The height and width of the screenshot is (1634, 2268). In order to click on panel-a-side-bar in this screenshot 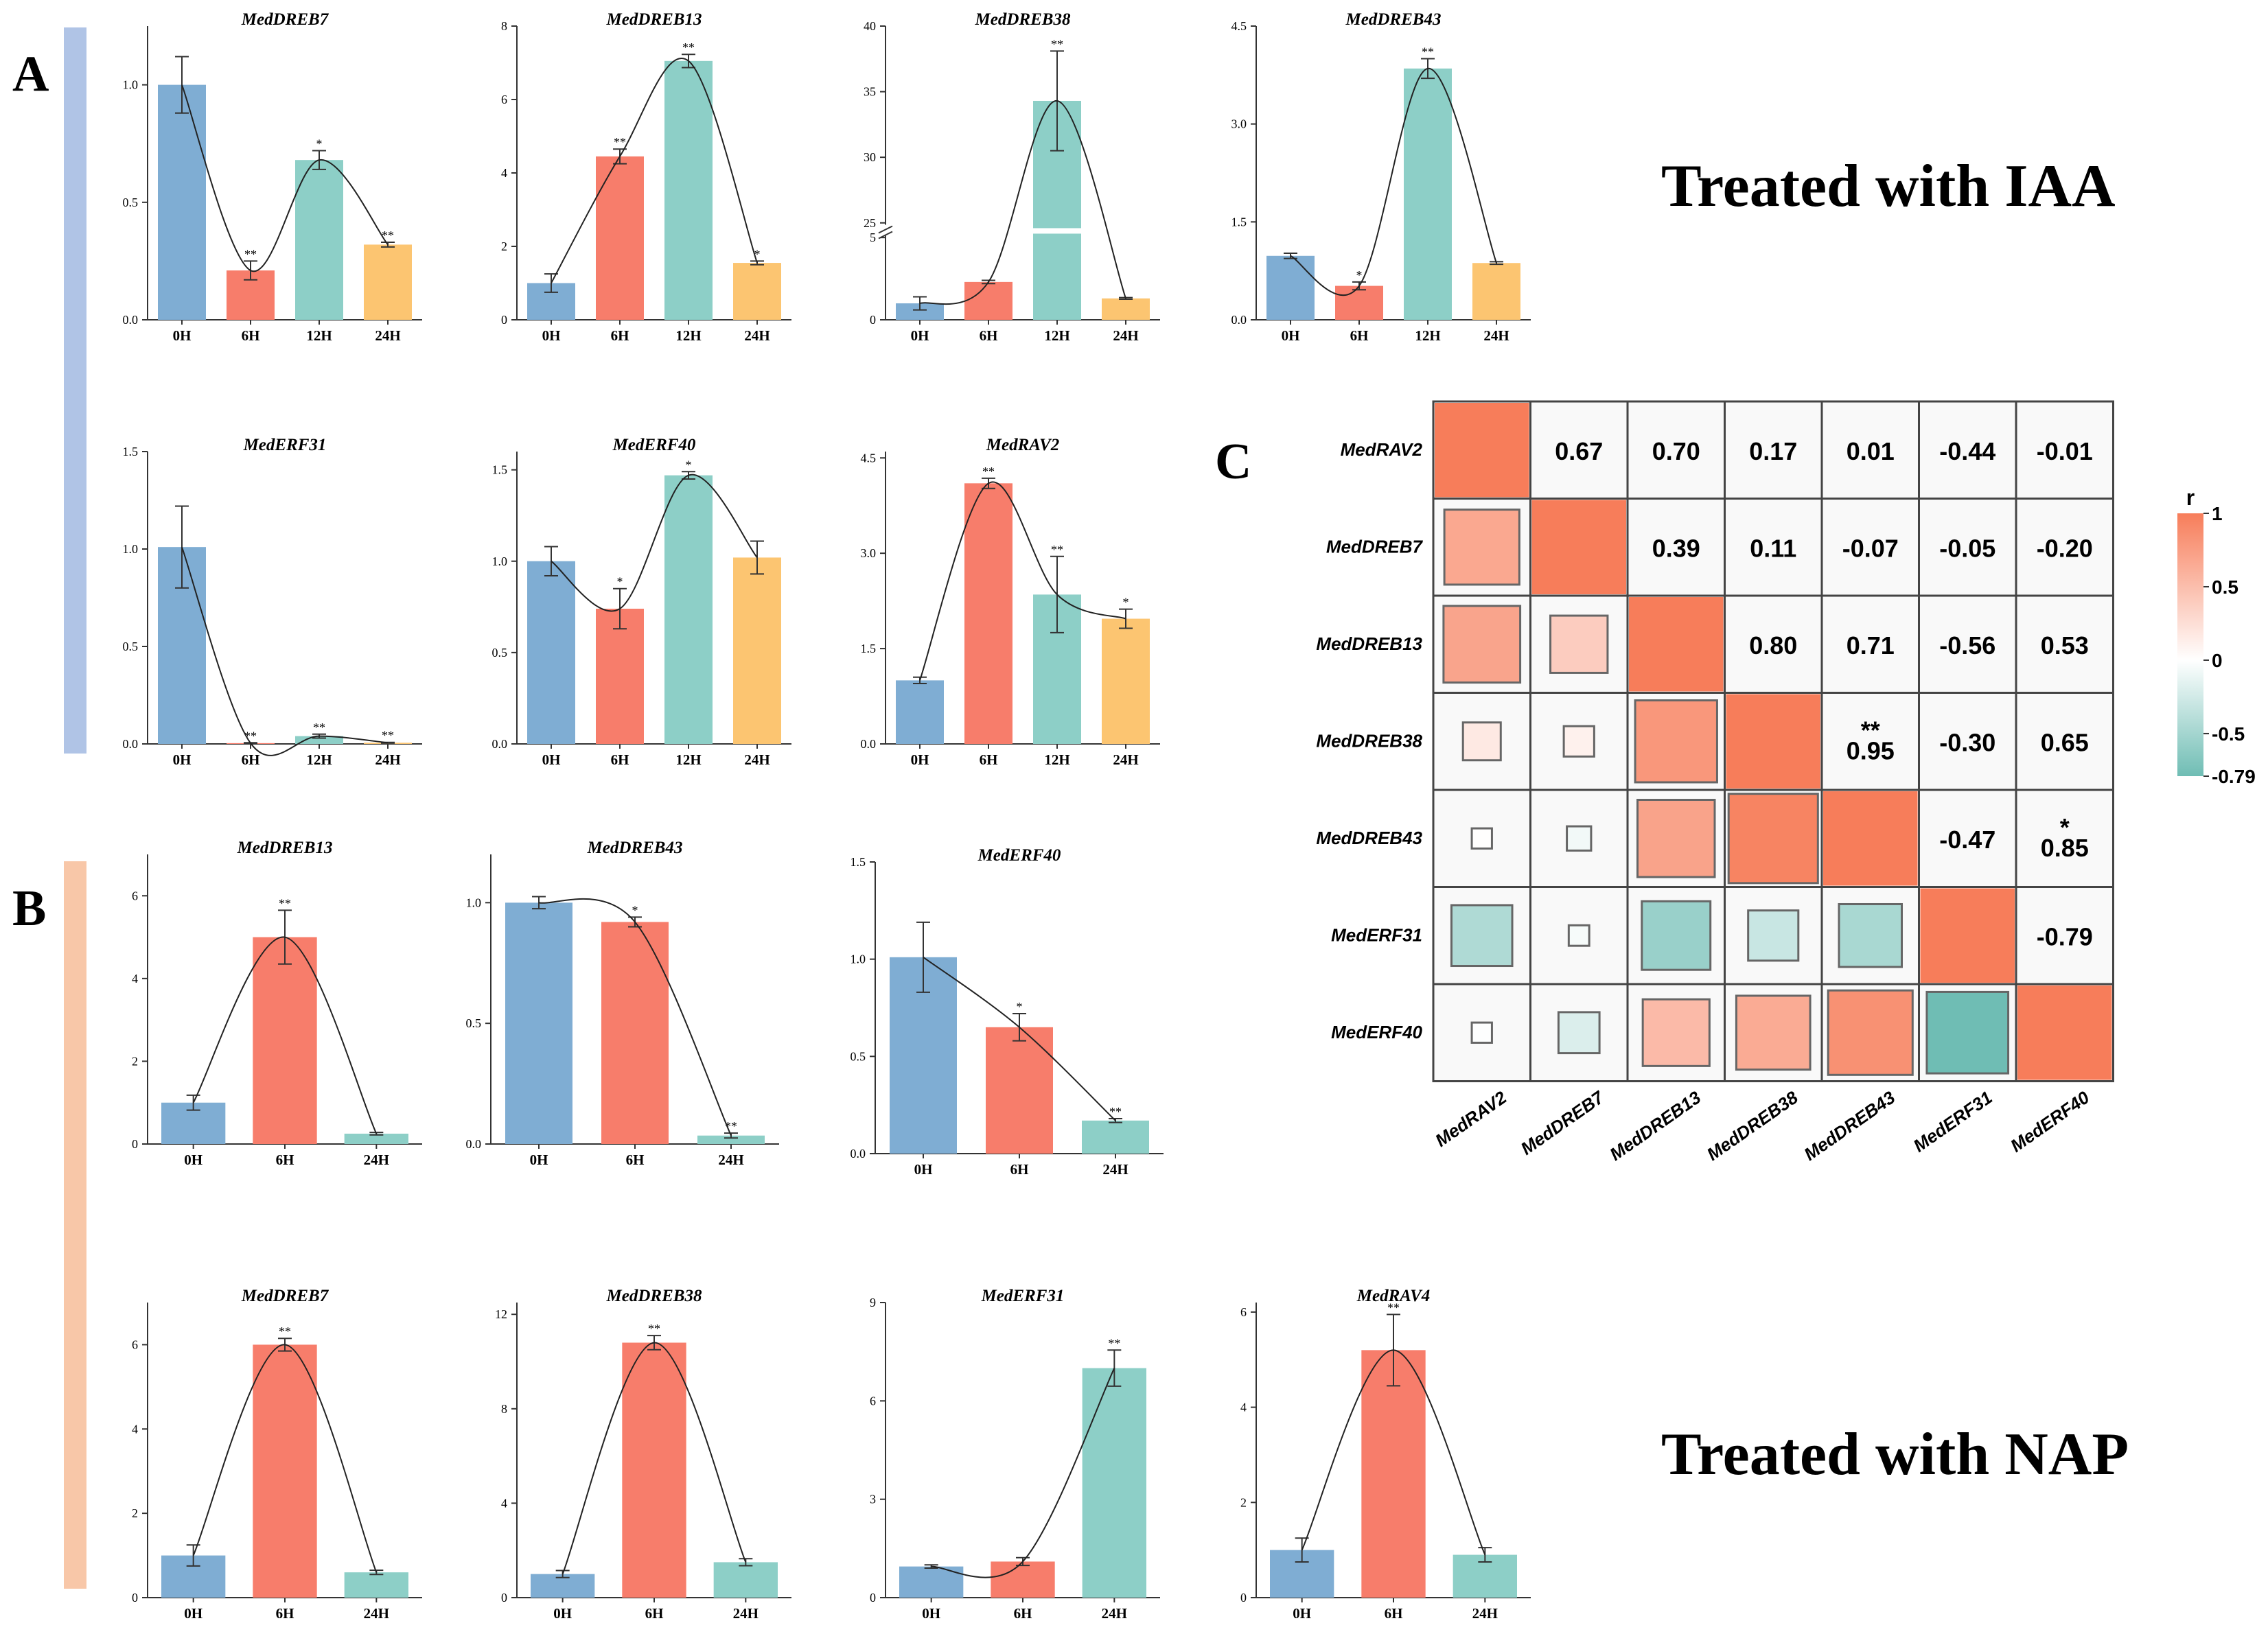, I will do `click(75, 390)`.